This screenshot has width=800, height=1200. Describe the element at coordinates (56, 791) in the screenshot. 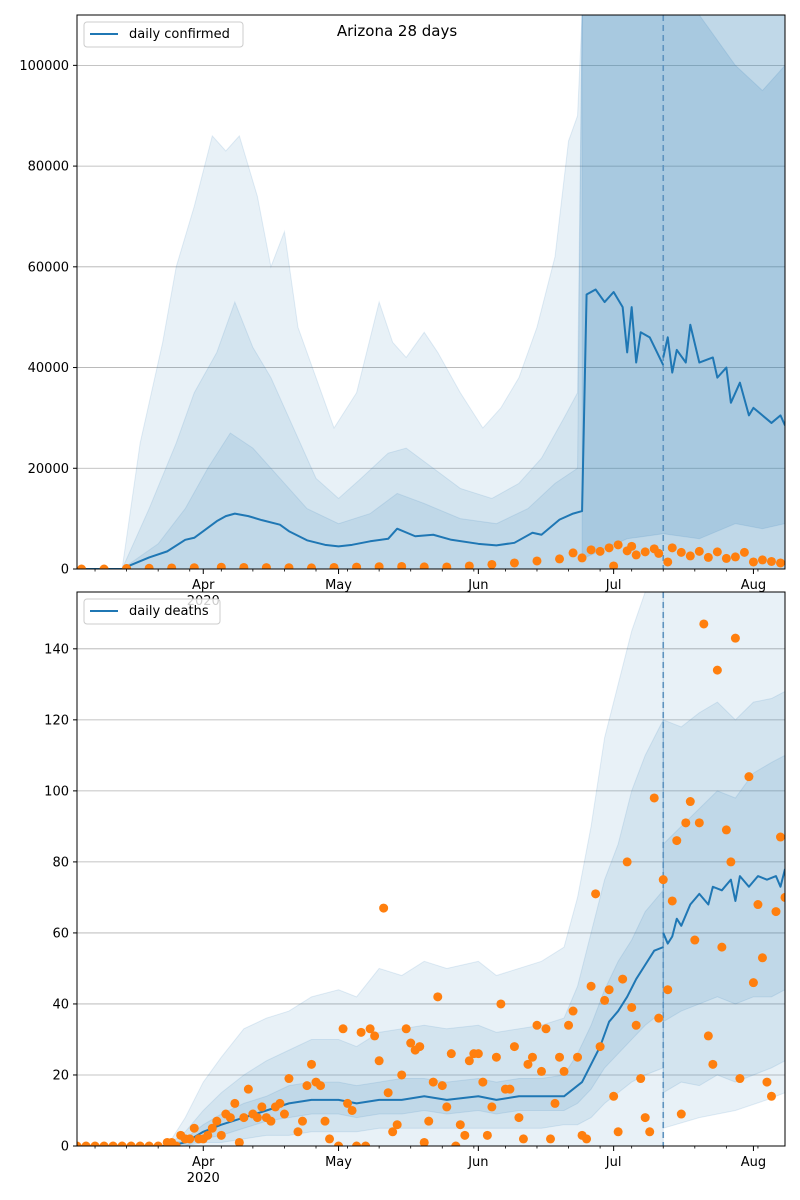

I see `y-tick-label: 100` at that location.